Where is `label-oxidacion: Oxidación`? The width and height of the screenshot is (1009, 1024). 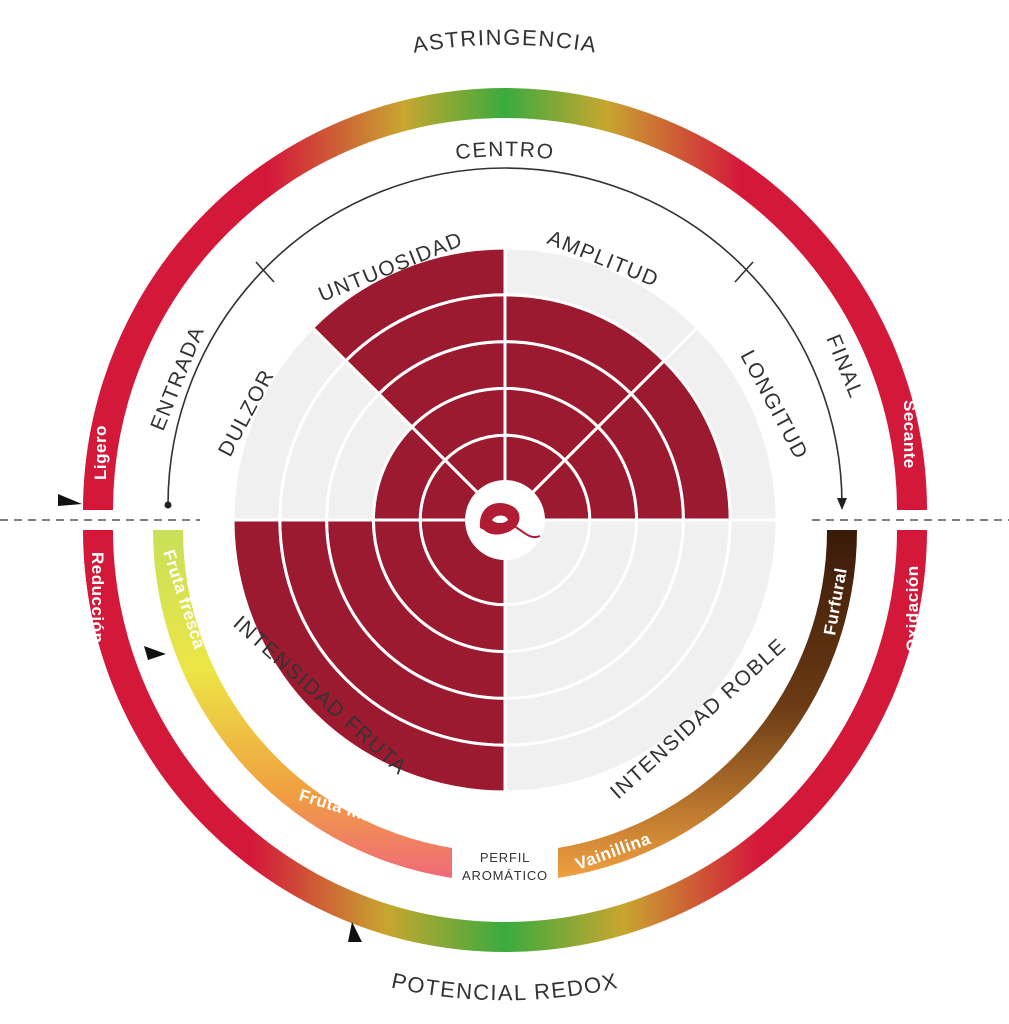
label-oxidacion: Oxidación is located at coordinates (912, 608).